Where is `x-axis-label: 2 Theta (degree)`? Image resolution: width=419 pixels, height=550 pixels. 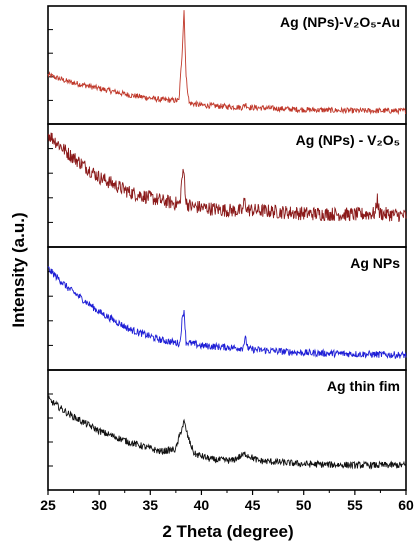
x-axis-label: 2 Theta (degree) is located at coordinates (227, 531).